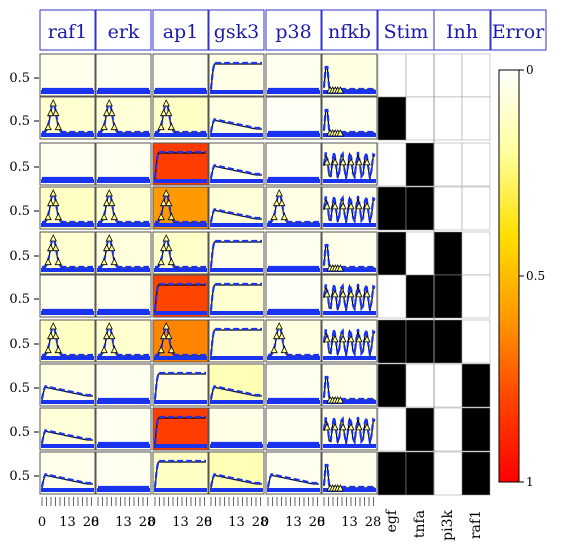 This screenshot has height=554, width=567. Describe the element at coordinates (476, 296) in the screenshot. I see `inh-cell-r6-raf1` at that location.